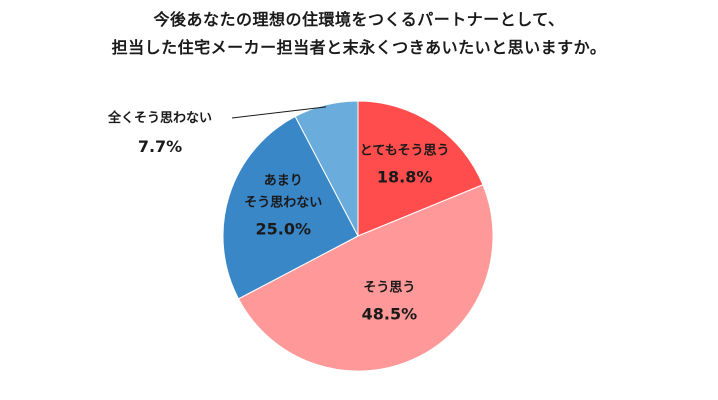  What do you see at coordinates (359, 47) in the screenshot?
I see `chart-title-line-2: 担当した住宅メーカー担当者と末永くつきあいたいと思いますか。` at bounding box center [359, 47].